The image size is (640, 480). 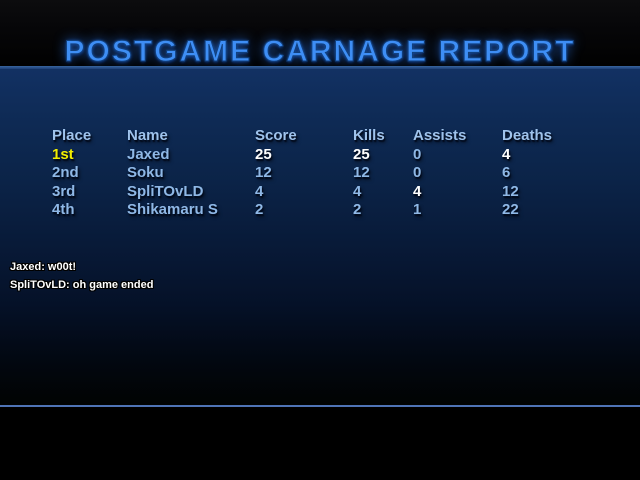 What do you see at coordinates (417, 209) in the screenshot?
I see `cell-assists: 1` at bounding box center [417, 209].